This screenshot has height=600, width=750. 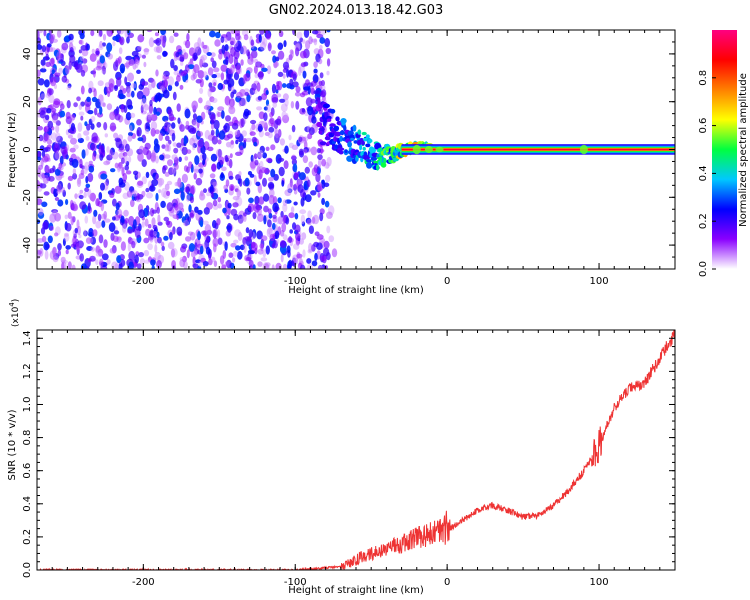 What do you see at coordinates (27, 438) in the screenshot?
I see `y-tick-label: 0.8` at bounding box center [27, 438].